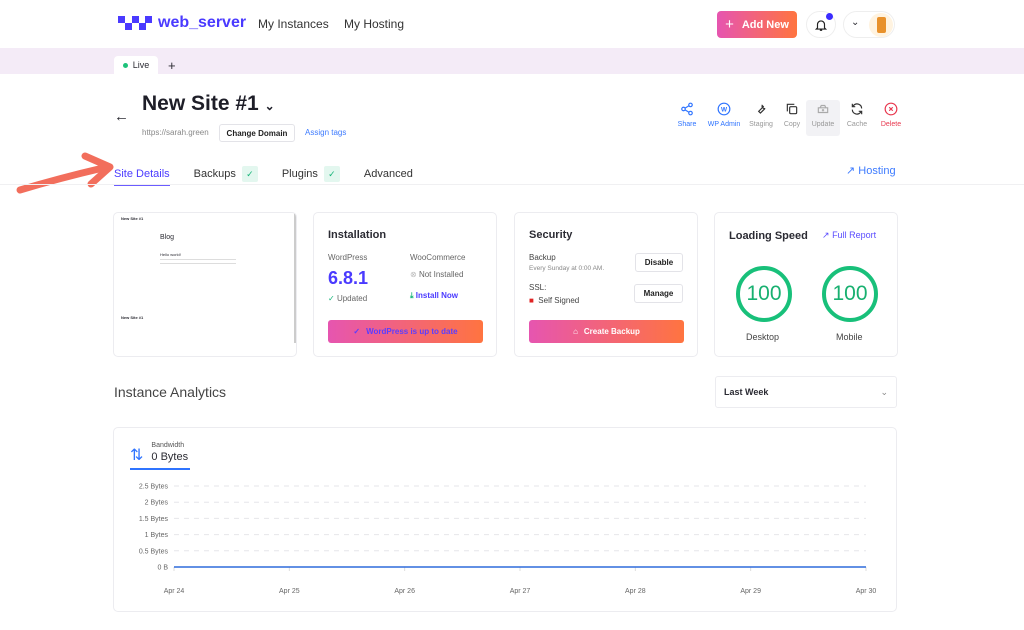 The width and height of the screenshot is (1024, 630). What do you see at coordinates (881, 25) in the screenshot?
I see `avatar` at bounding box center [881, 25].